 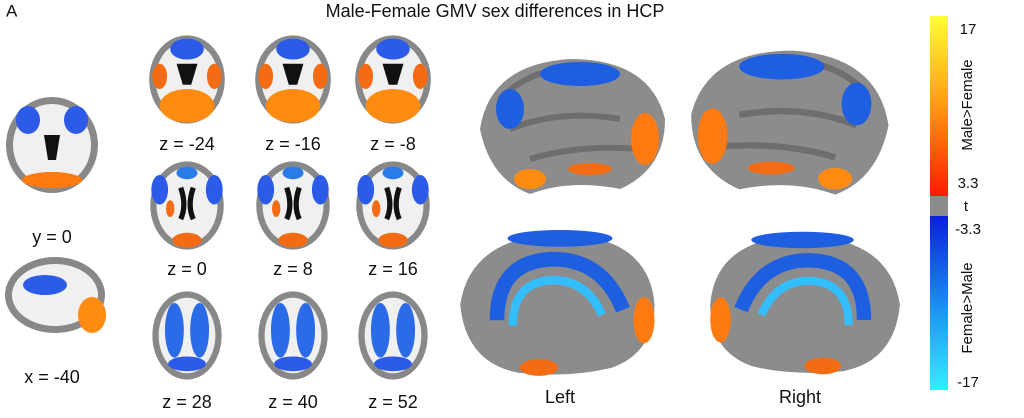 I want to click on slice-label: x = -40, so click(x=52, y=377).